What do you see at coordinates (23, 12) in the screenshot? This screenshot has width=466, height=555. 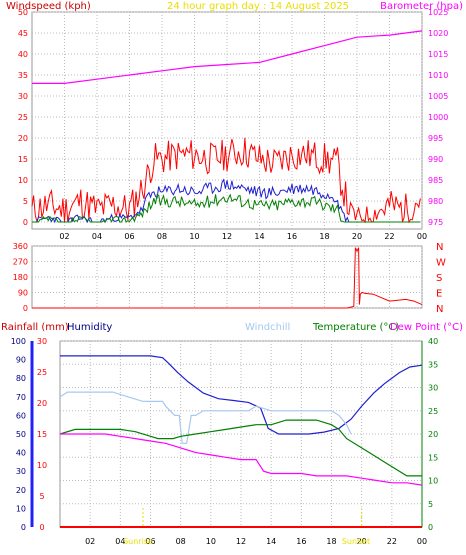 I see `windspeed-tick-label: 50` at bounding box center [23, 12].